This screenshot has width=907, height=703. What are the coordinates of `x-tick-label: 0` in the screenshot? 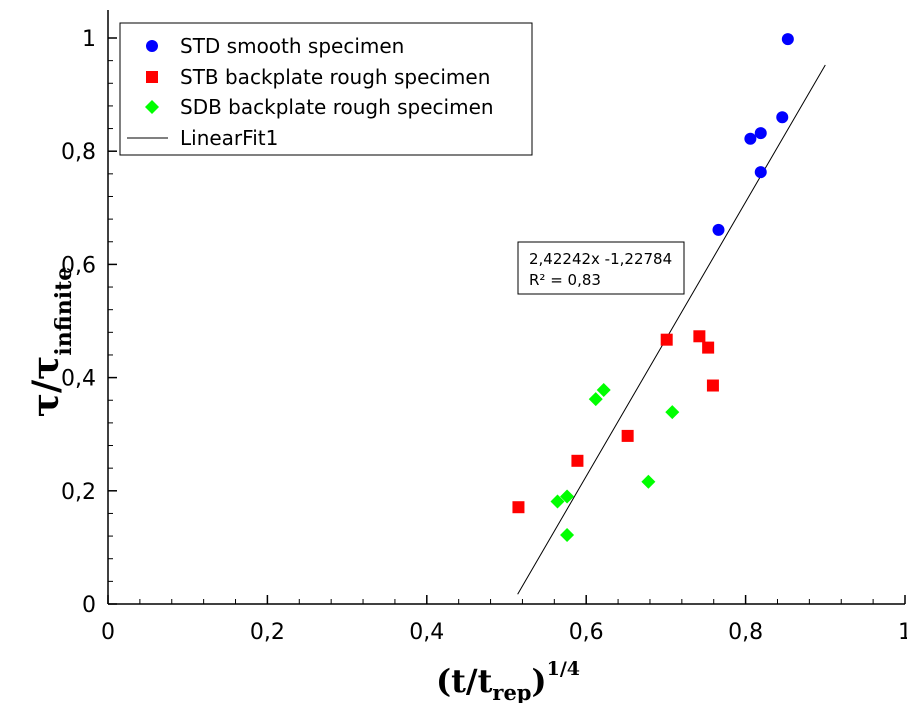 It's located at (108, 632).